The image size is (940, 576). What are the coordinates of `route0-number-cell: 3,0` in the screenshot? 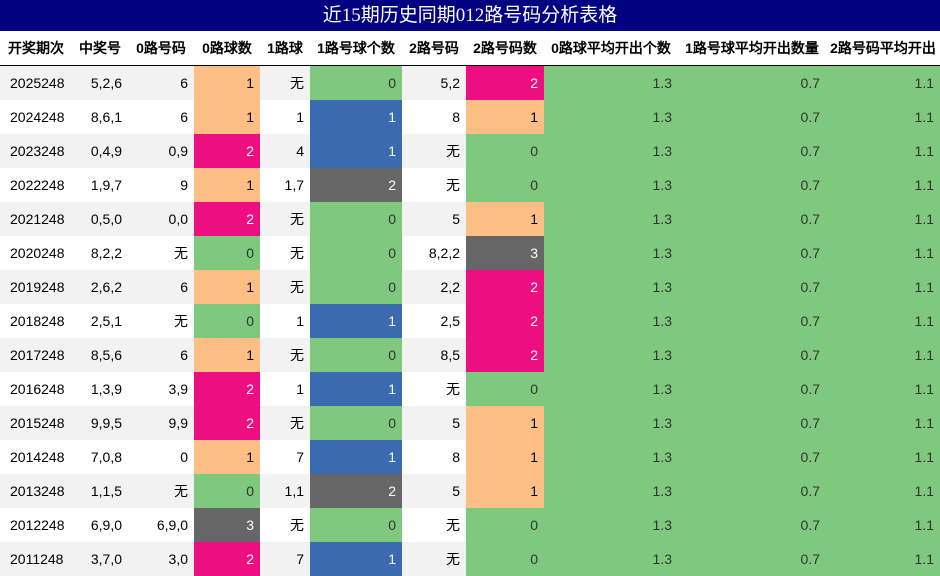 It's located at (161, 559).